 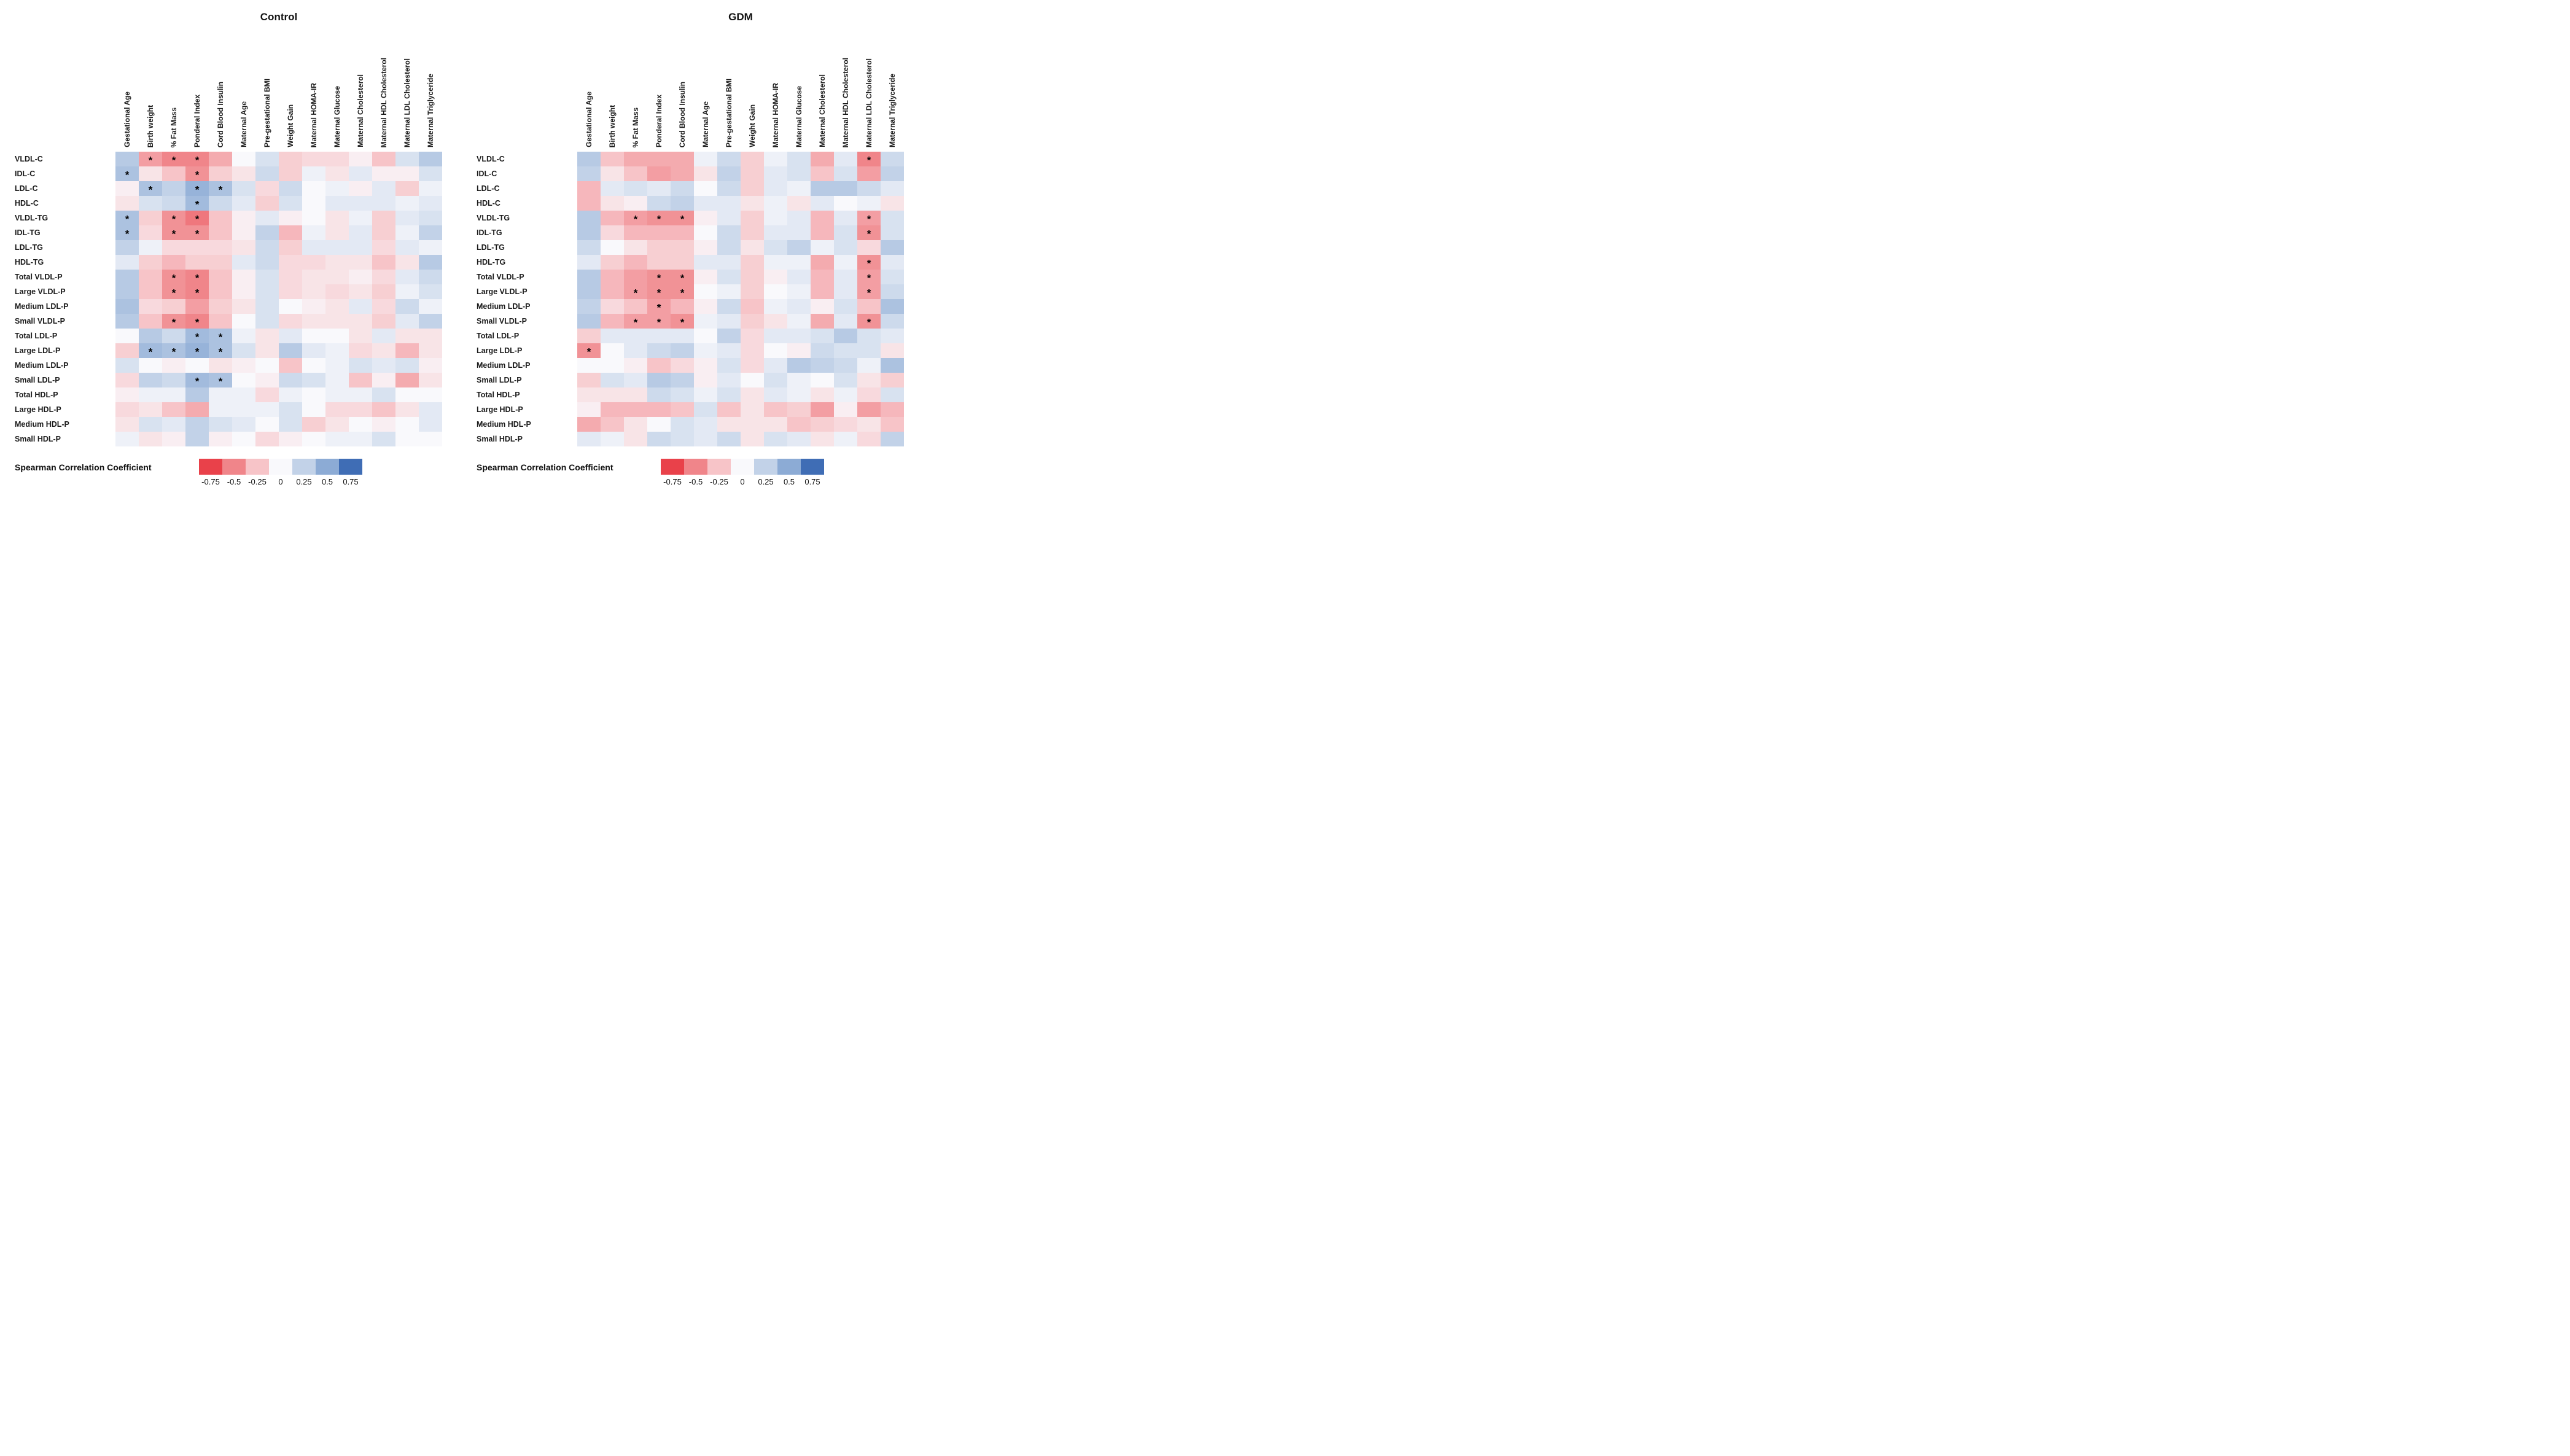 What do you see at coordinates (127, 89) in the screenshot?
I see `column-label: Gestational Age` at bounding box center [127, 89].